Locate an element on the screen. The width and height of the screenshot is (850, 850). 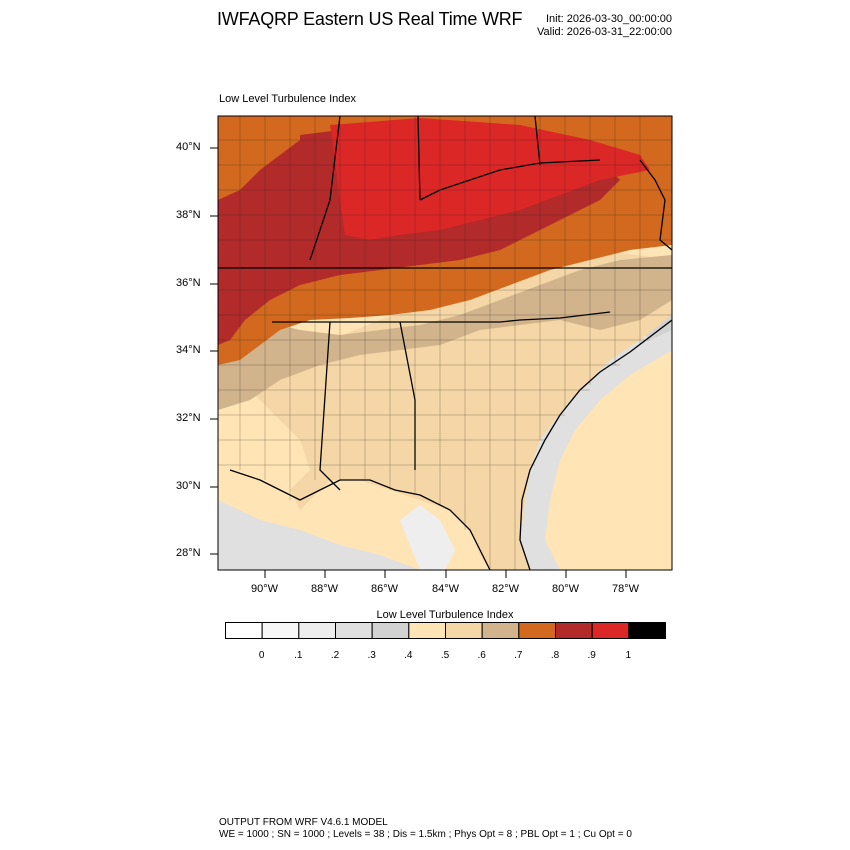
map-title: IWFAQRP Eastern US Real Time WRF is located at coordinates (370, 19).